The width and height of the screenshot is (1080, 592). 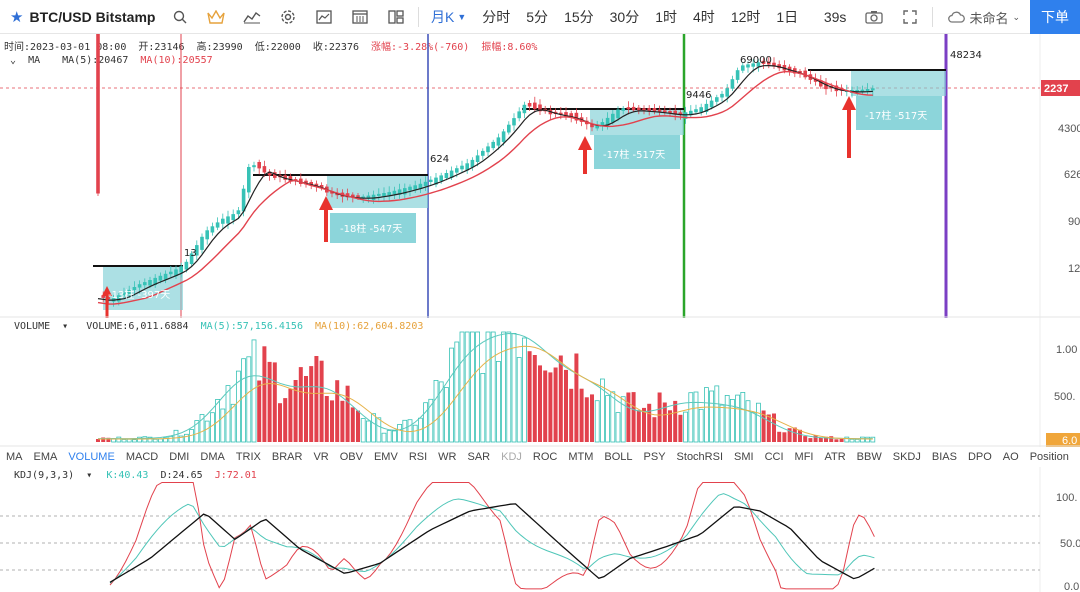 What do you see at coordinates (180, 16) in the screenshot?
I see `search-icon` at bounding box center [180, 16].